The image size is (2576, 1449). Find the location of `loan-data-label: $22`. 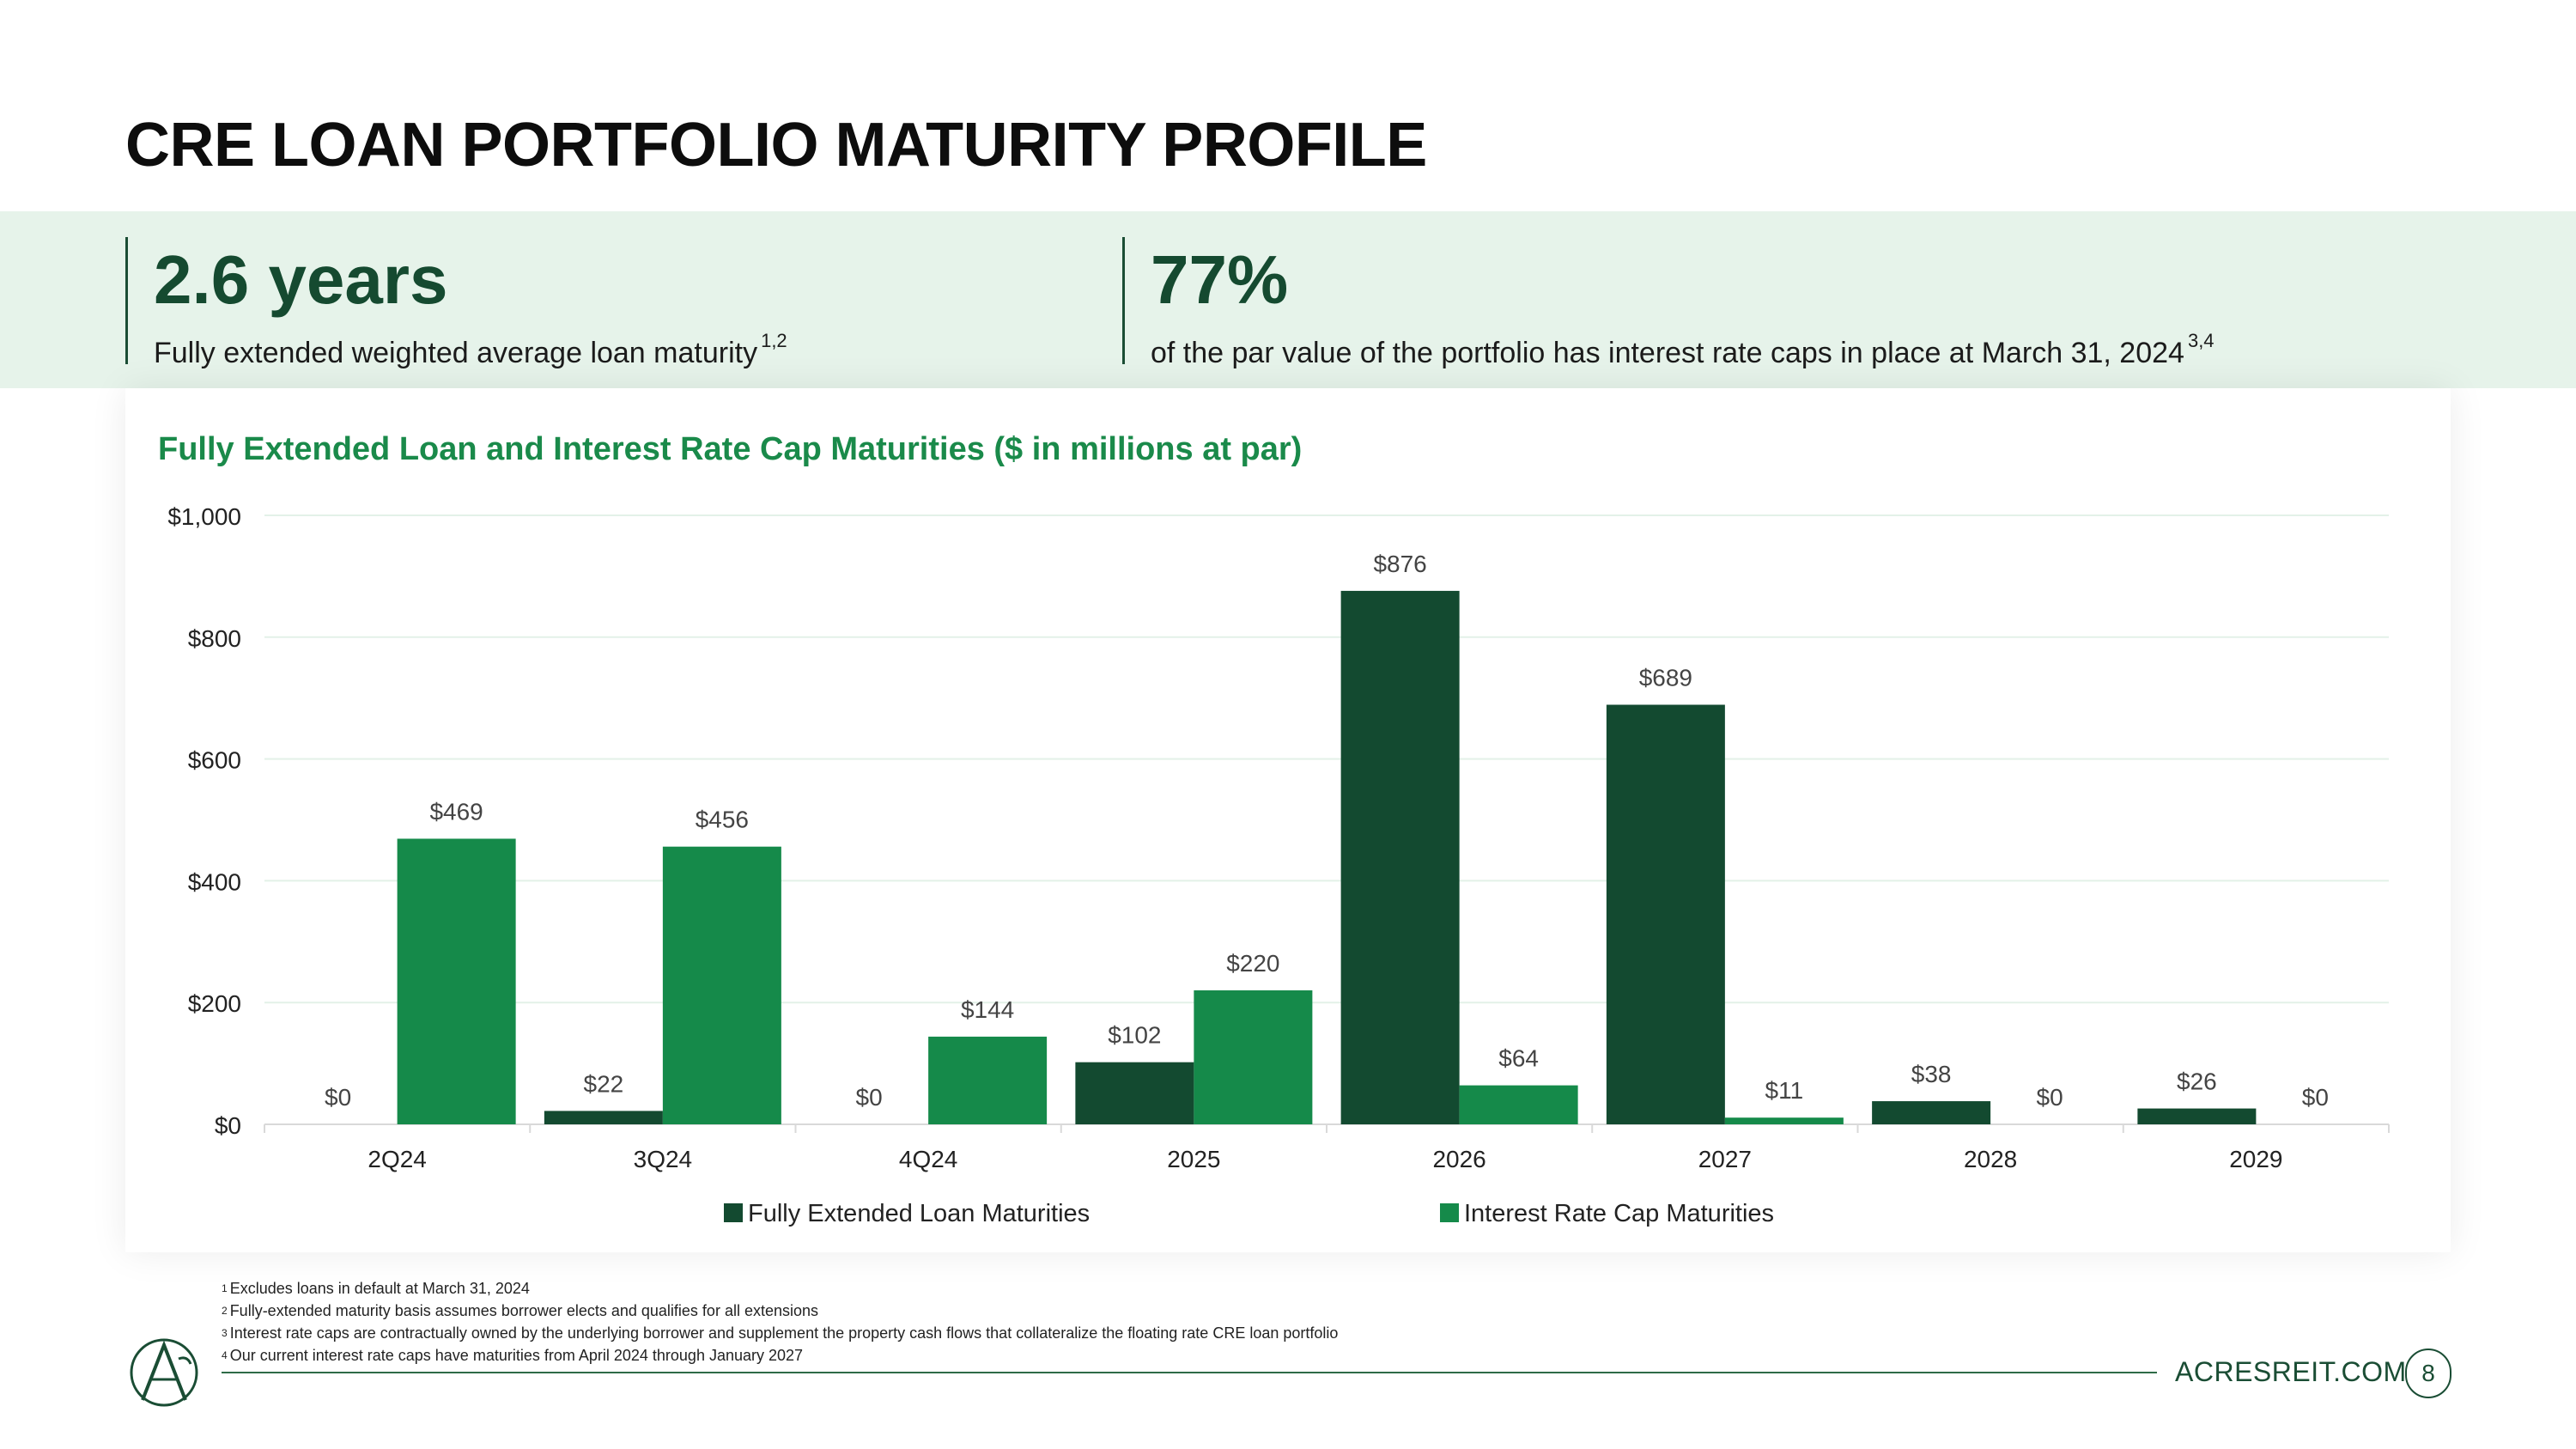

loan-data-label: $22 is located at coordinates (604, 1083).